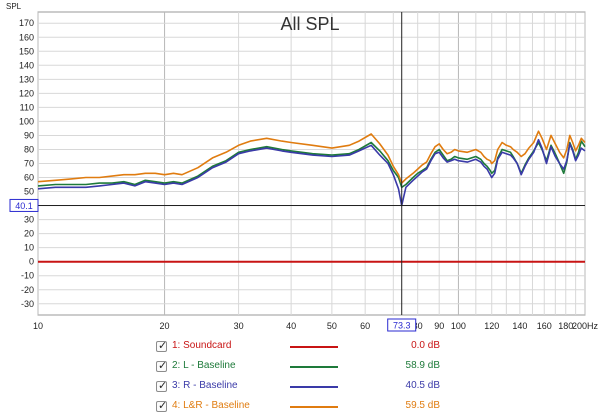 Image resolution: width=600 pixels, height=418 pixels. What do you see at coordinates (161, 405) in the screenshot?
I see `legend-checkbox-lr-baseline` at bounding box center [161, 405].